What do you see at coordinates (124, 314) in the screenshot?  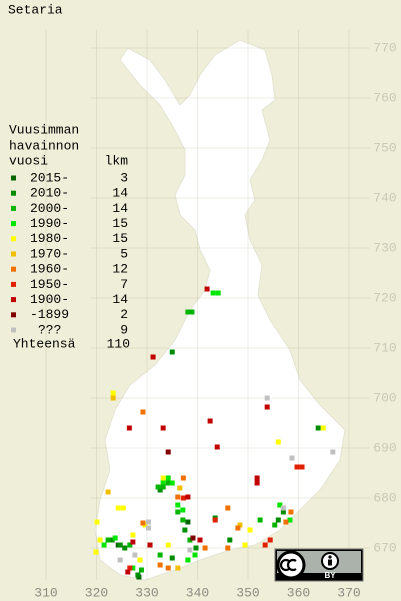 I see `legend-count: 2` at bounding box center [124, 314].